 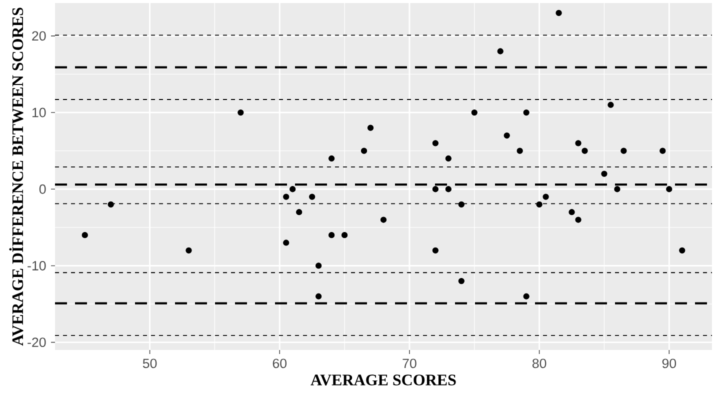 I want to click on x-tick-label: 60, so click(x=279, y=363).